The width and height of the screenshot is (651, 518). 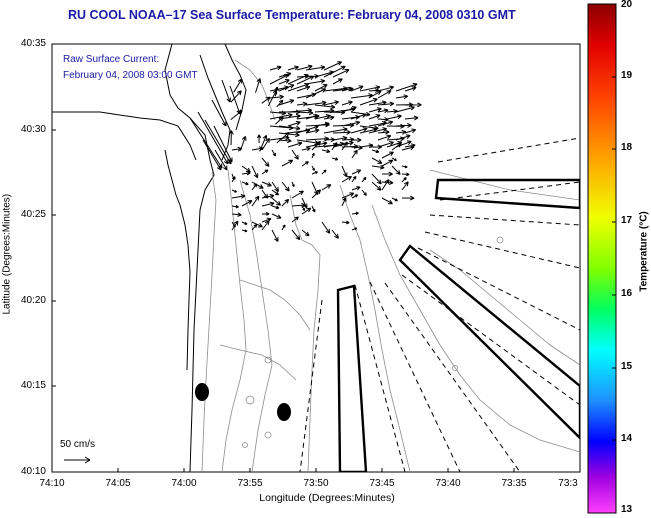 I want to click on y-tick-label: 40:10, so click(x=33, y=471).